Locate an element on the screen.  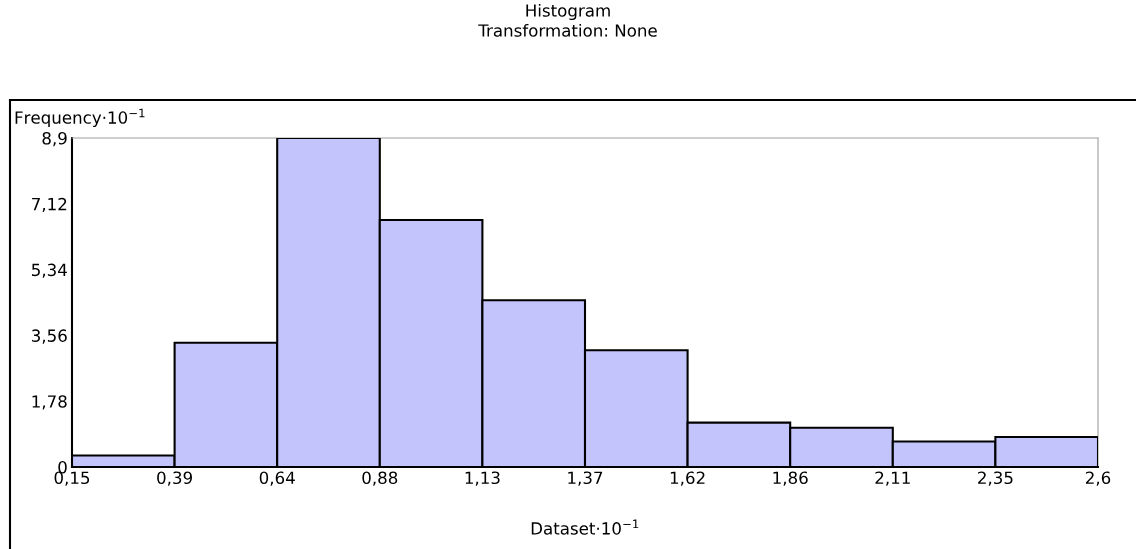
y-tick-label: 5,34 is located at coordinates (49, 270).